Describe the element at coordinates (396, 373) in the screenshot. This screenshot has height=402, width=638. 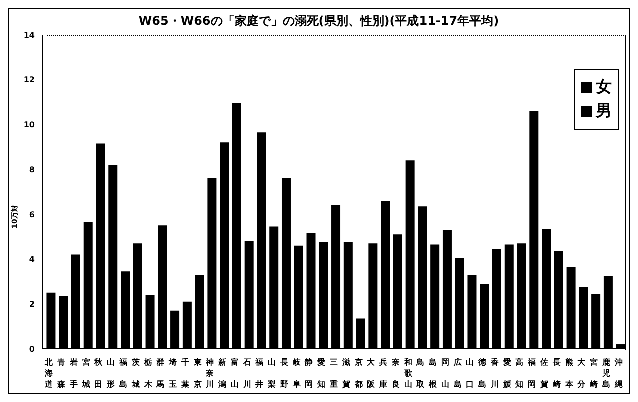
I see `category-label: 奈良` at that location.